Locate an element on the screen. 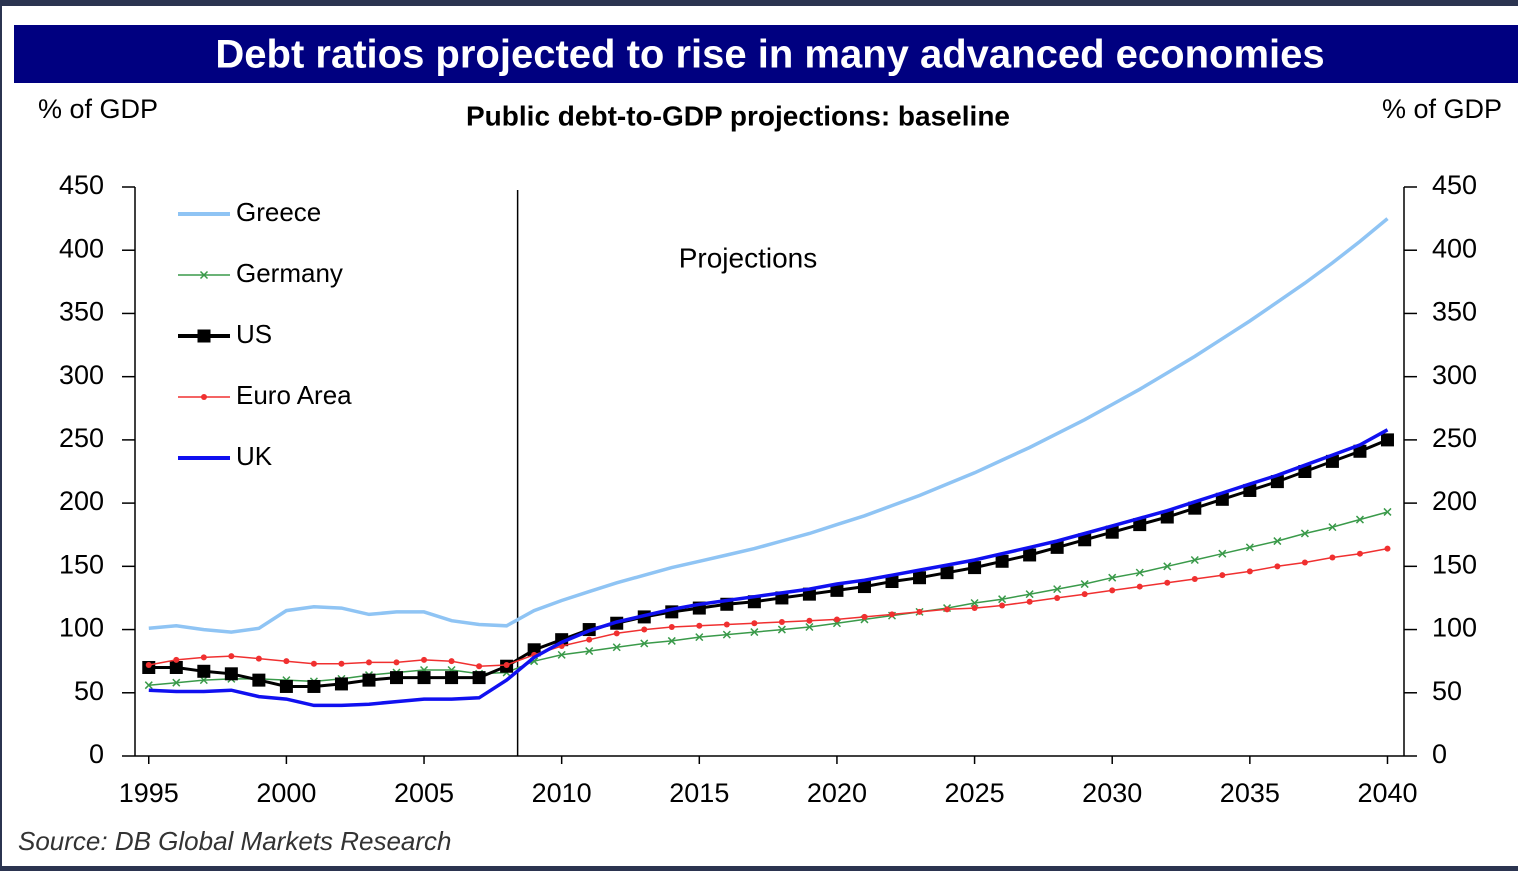 The image size is (1518, 871). y-tick-label: 250 is located at coordinates (81, 438).